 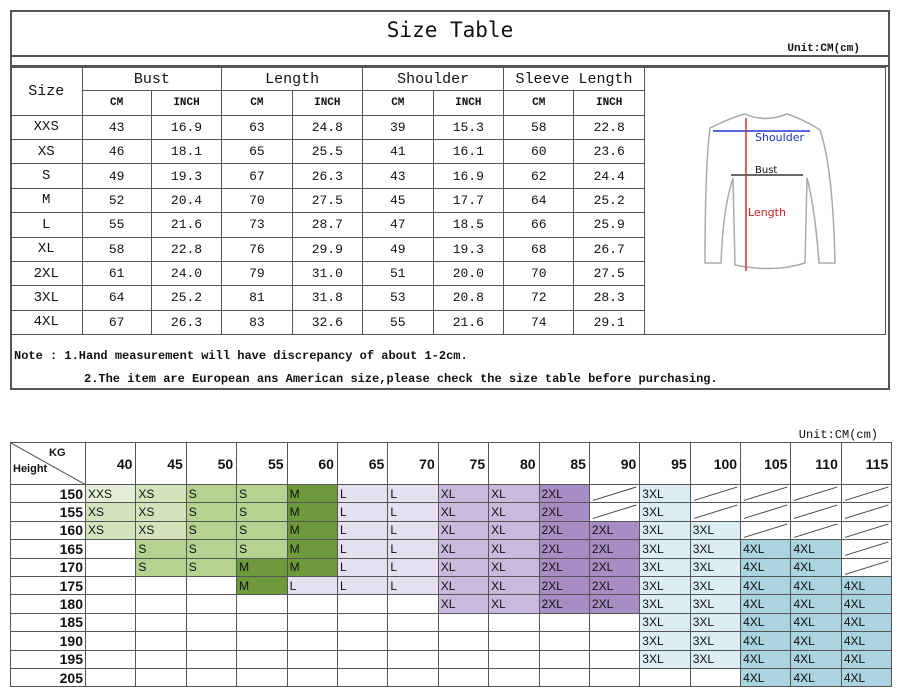 I want to click on measure-cell: 18.5, so click(x=468, y=225).